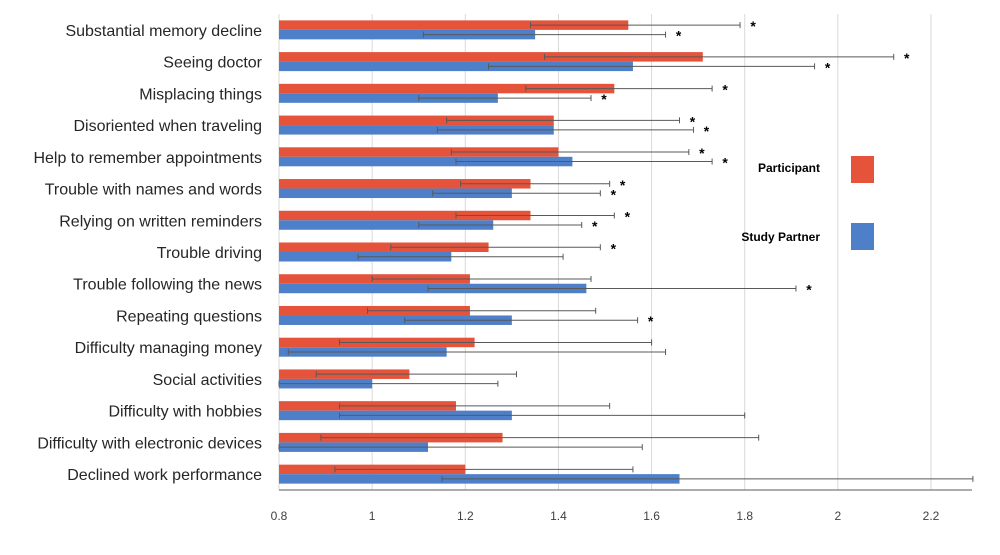  What do you see at coordinates (807, 203) in the screenshot?
I see `legend: Participant Study Partner` at bounding box center [807, 203].